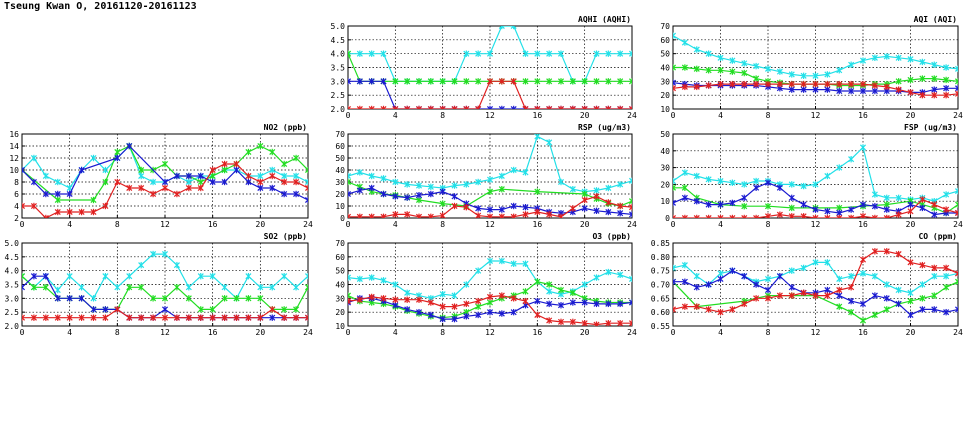  I want to click on y-tick-label: 2.5, so click(338, 95).